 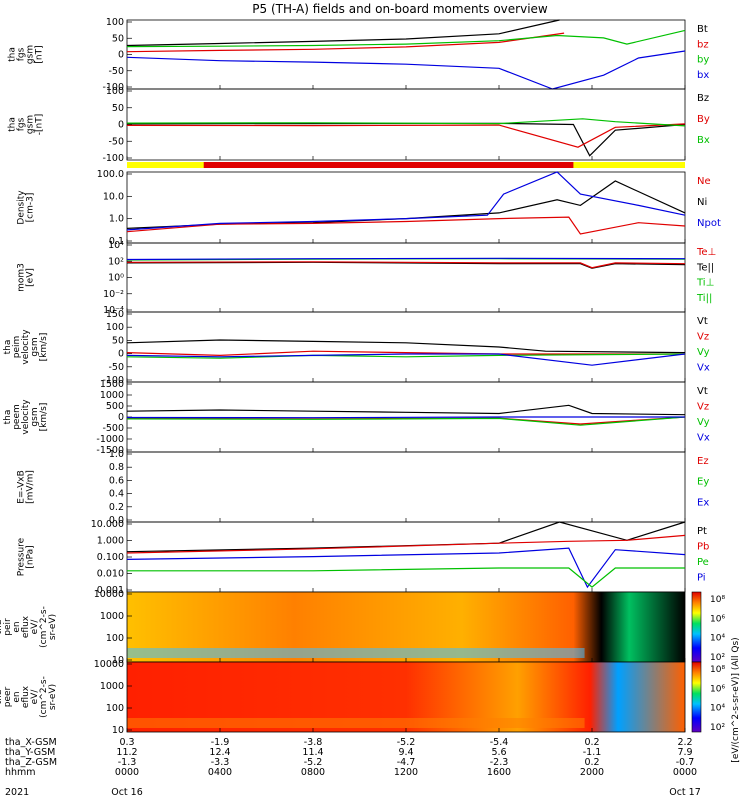 I want to click on legend-entry: Ey, so click(x=703, y=482).